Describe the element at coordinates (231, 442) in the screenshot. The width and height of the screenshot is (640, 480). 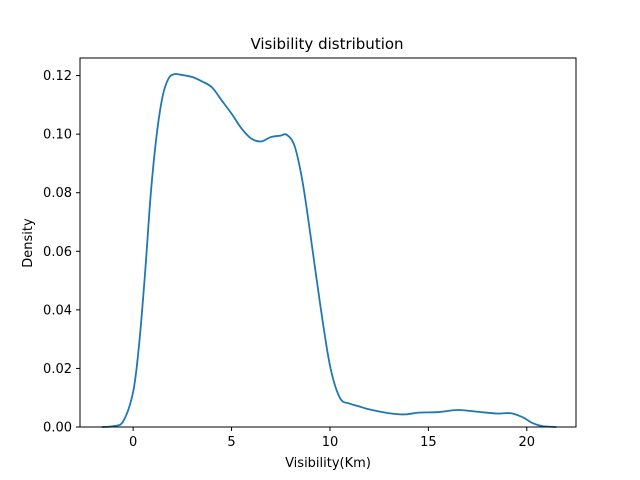
I see `x-tick-label: 5` at that location.